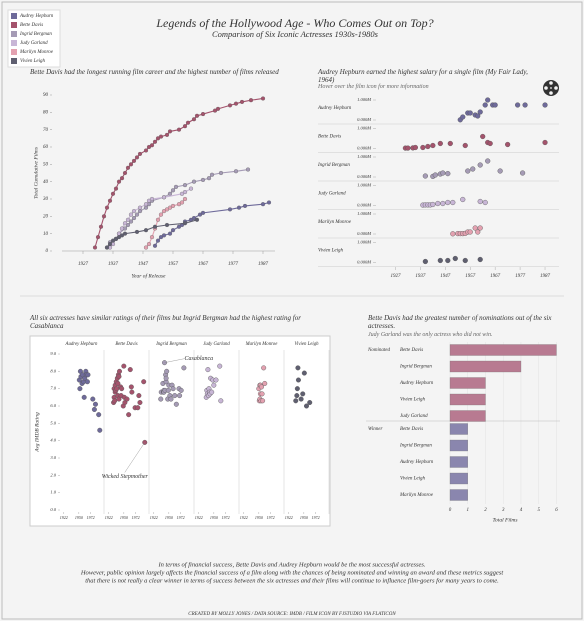 The height and width of the screenshot is (621, 584). I want to click on legend-swatch, so click(14, 34).